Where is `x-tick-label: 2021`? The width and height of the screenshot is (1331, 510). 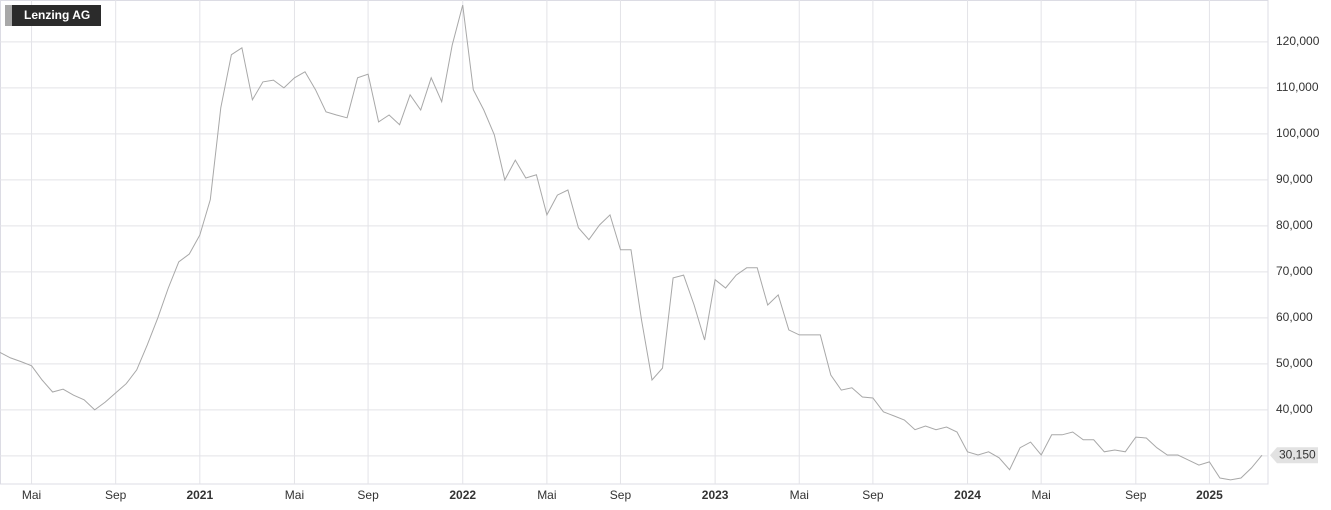 x-tick-label: 2021 is located at coordinates (199, 495).